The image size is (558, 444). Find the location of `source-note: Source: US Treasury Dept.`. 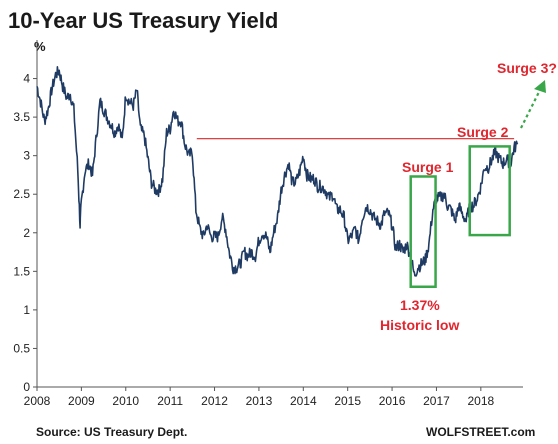

source-note: Source: US Treasury Dept. is located at coordinates (111, 432).